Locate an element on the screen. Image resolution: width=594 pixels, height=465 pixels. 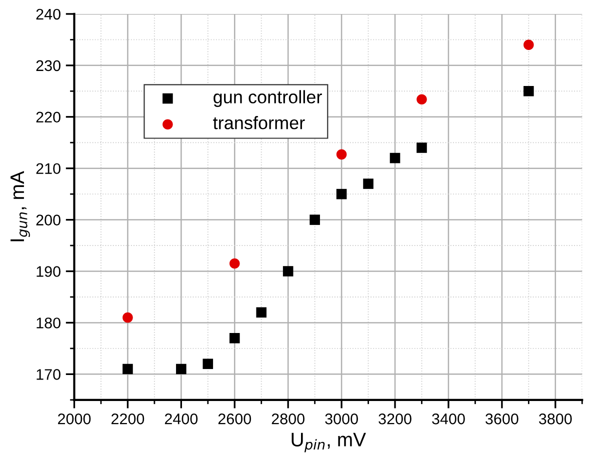
y-tick-label: 180 is located at coordinates (48, 323).